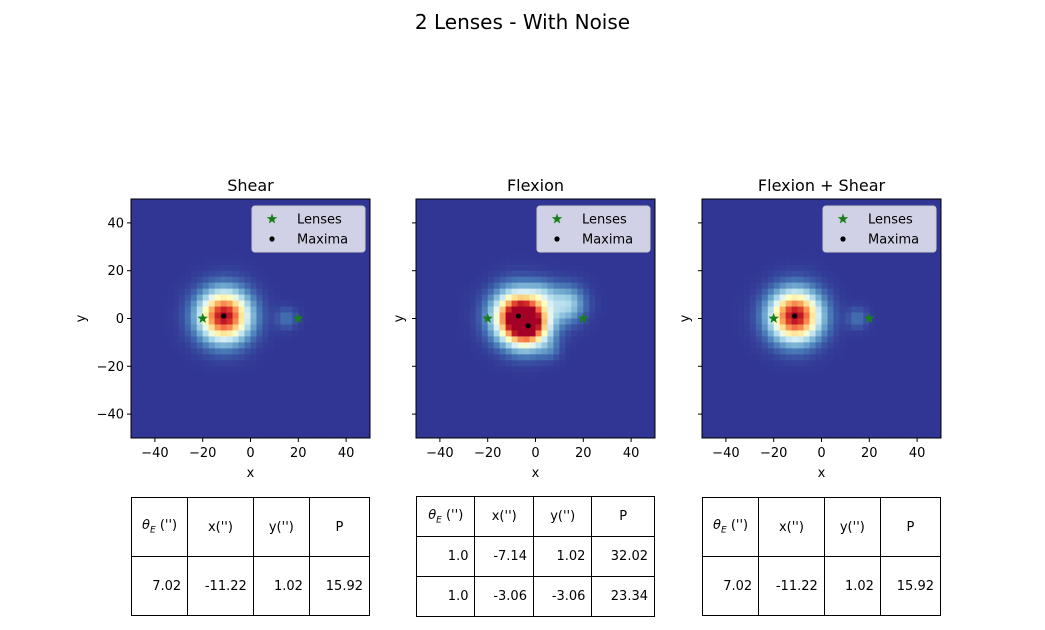 The height and width of the screenshot is (630, 1045). What do you see at coordinates (220, 527) in the screenshot?
I see `table-header-cell: x('')` at bounding box center [220, 527].